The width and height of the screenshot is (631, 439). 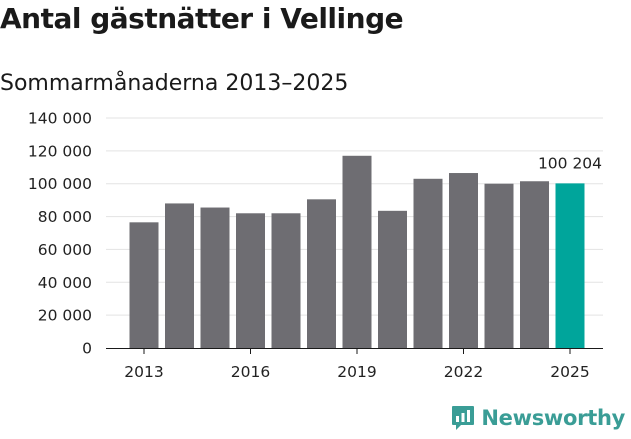 I want to click on chart-subtitle: Sommarmånaderna 2013–2025, so click(x=174, y=83).